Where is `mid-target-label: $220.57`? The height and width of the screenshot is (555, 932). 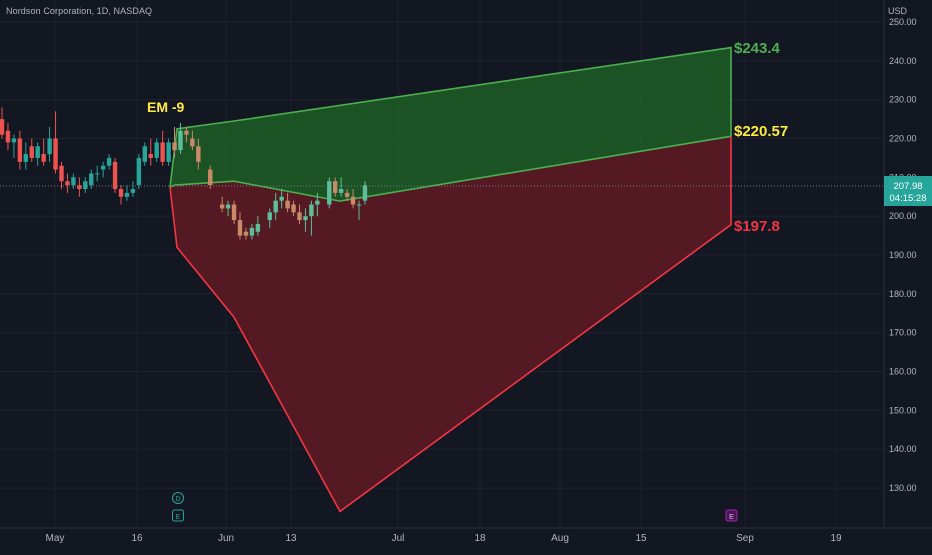 mid-target-label: $220.57 is located at coordinates (761, 131).